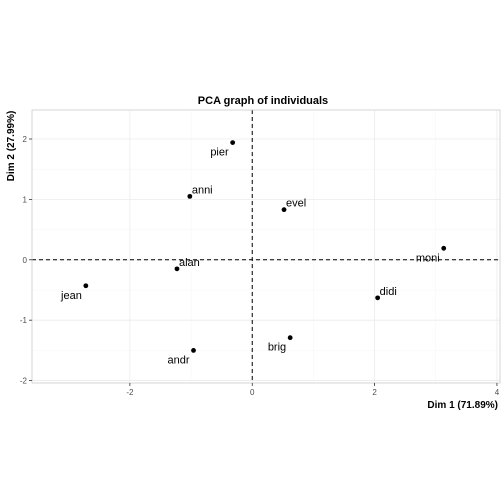 This screenshot has height=504, width=504. What do you see at coordinates (25, 199) in the screenshot?
I see `y-tick-label: 1` at bounding box center [25, 199].